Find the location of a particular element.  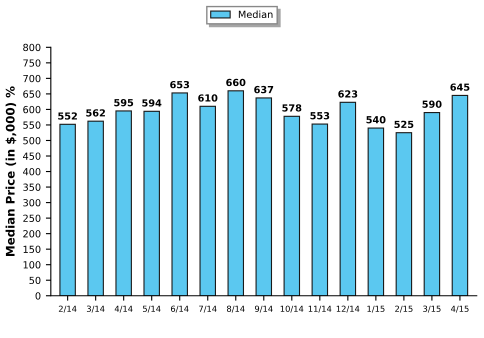

x-tick-label: 2/15 is located at coordinates (404, 309).